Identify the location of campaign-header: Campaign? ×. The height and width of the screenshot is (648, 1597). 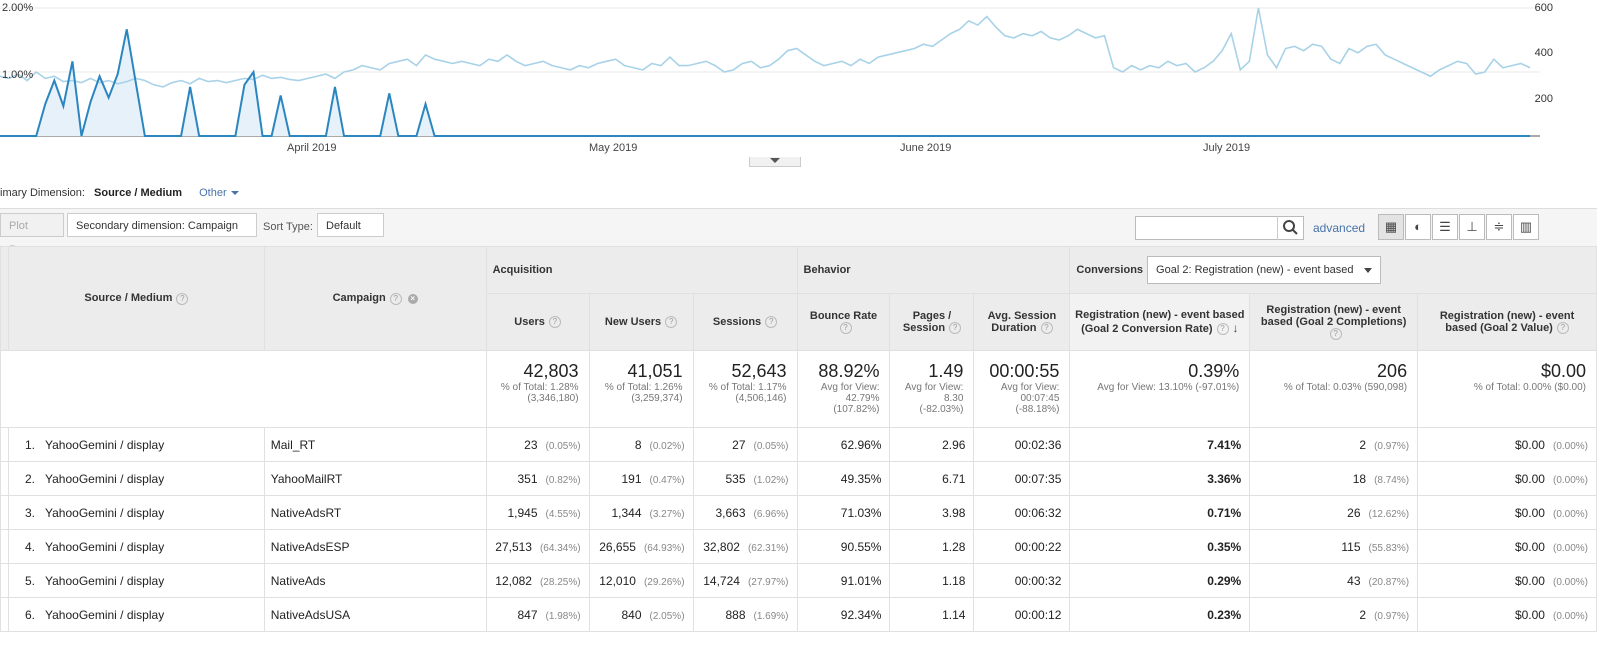
(375, 298).